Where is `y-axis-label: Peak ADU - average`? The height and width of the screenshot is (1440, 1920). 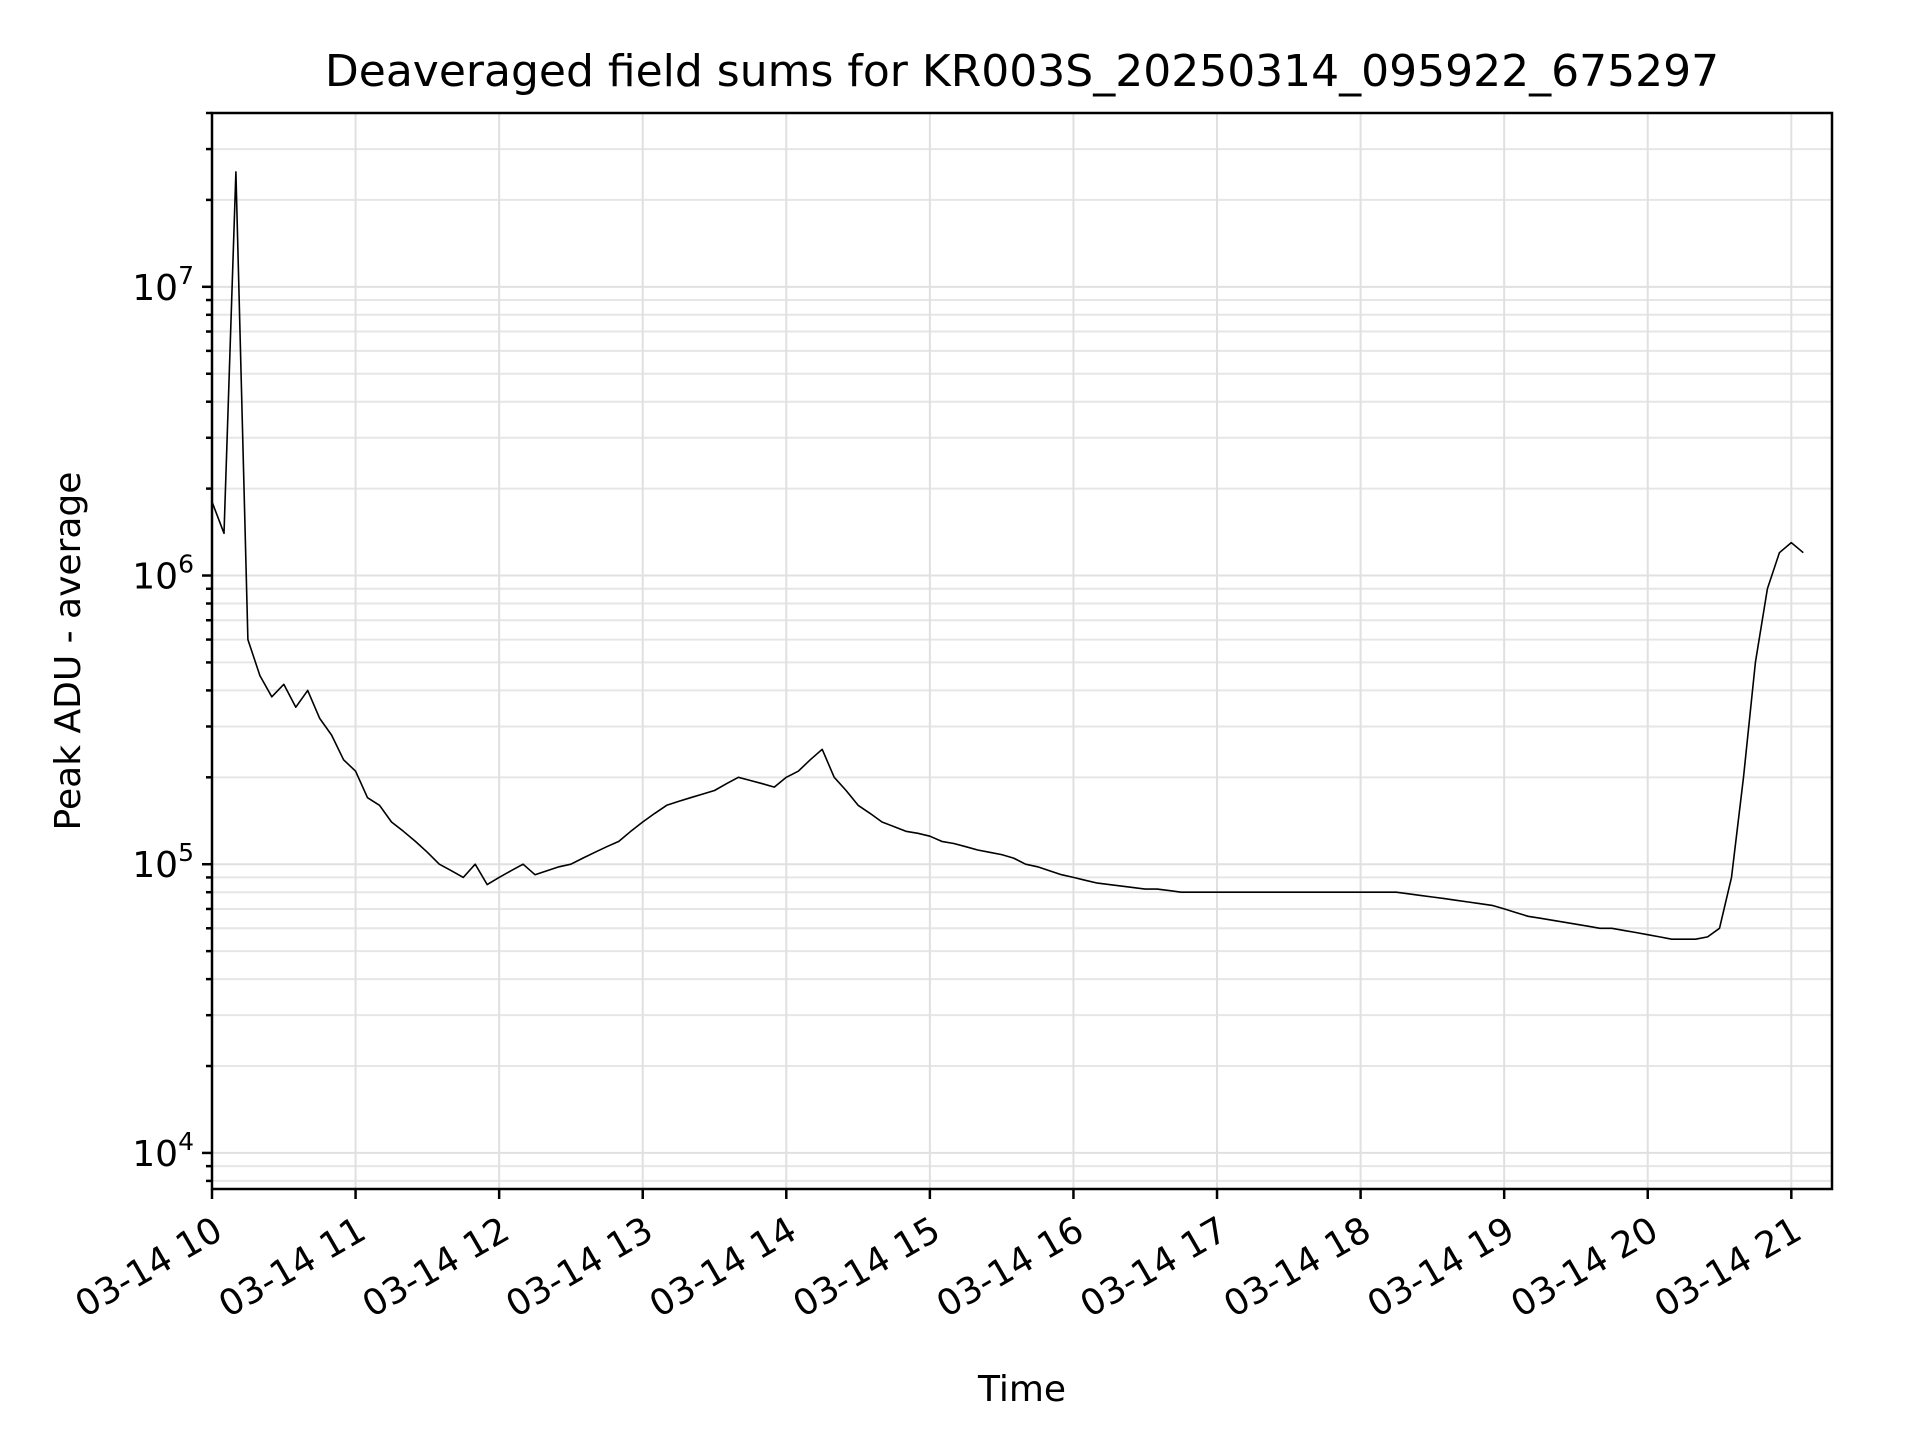
y-axis-label: Peak ADU - average is located at coordinates (68, 651).